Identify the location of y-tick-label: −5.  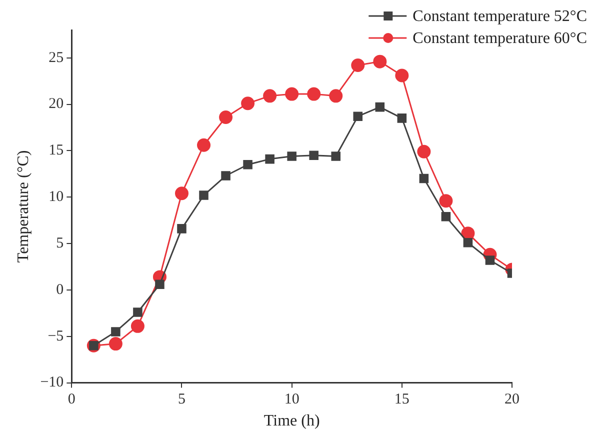
(56, 336).